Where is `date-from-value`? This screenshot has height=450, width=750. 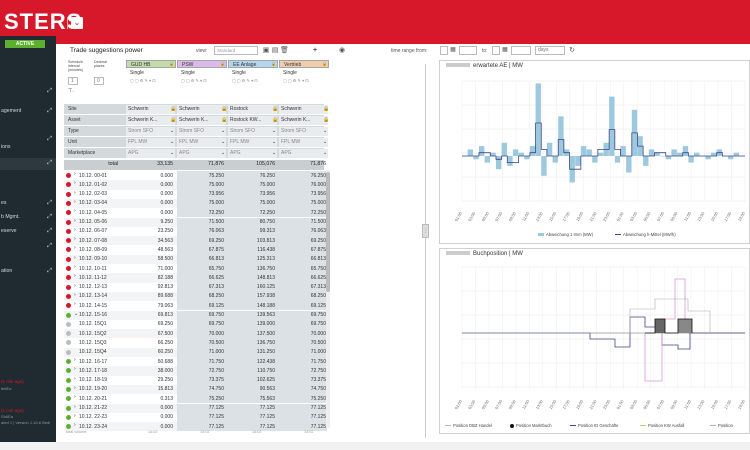
date-from-value is located at coordinates (468, 50).